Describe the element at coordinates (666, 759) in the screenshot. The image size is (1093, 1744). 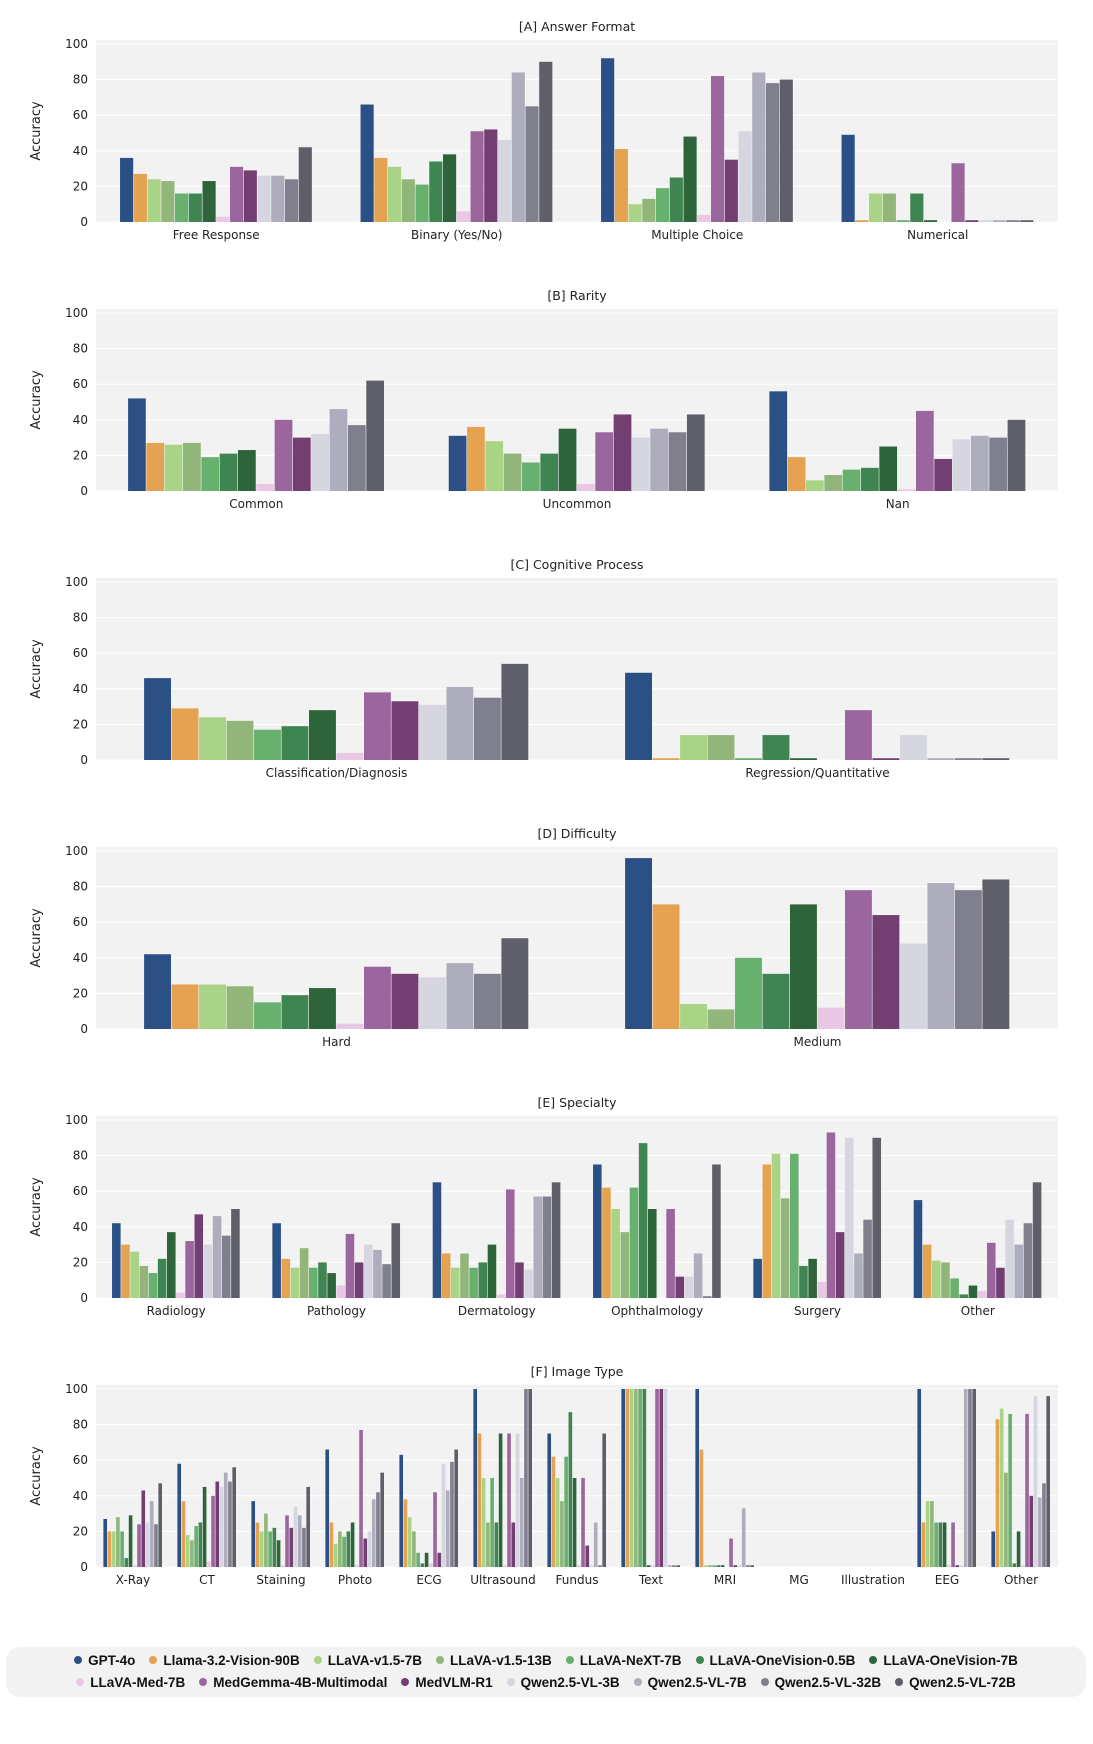
I see `bar-llama-3-2-vision-90b-regression-quantitative` at that location.